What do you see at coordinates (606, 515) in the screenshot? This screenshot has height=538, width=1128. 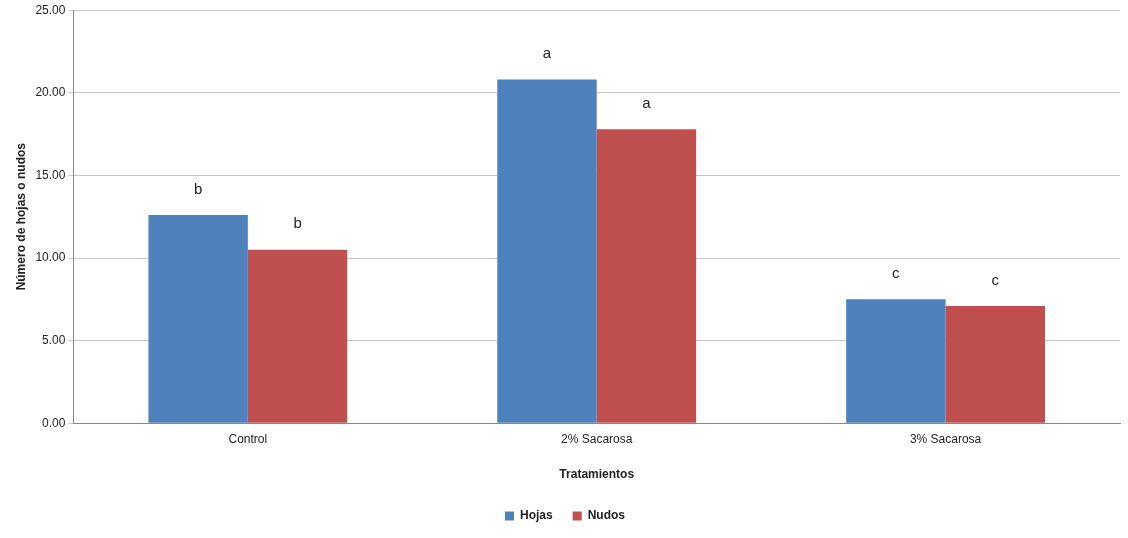 I see `legend-label: Nudos` at bounding box center [606, 515].